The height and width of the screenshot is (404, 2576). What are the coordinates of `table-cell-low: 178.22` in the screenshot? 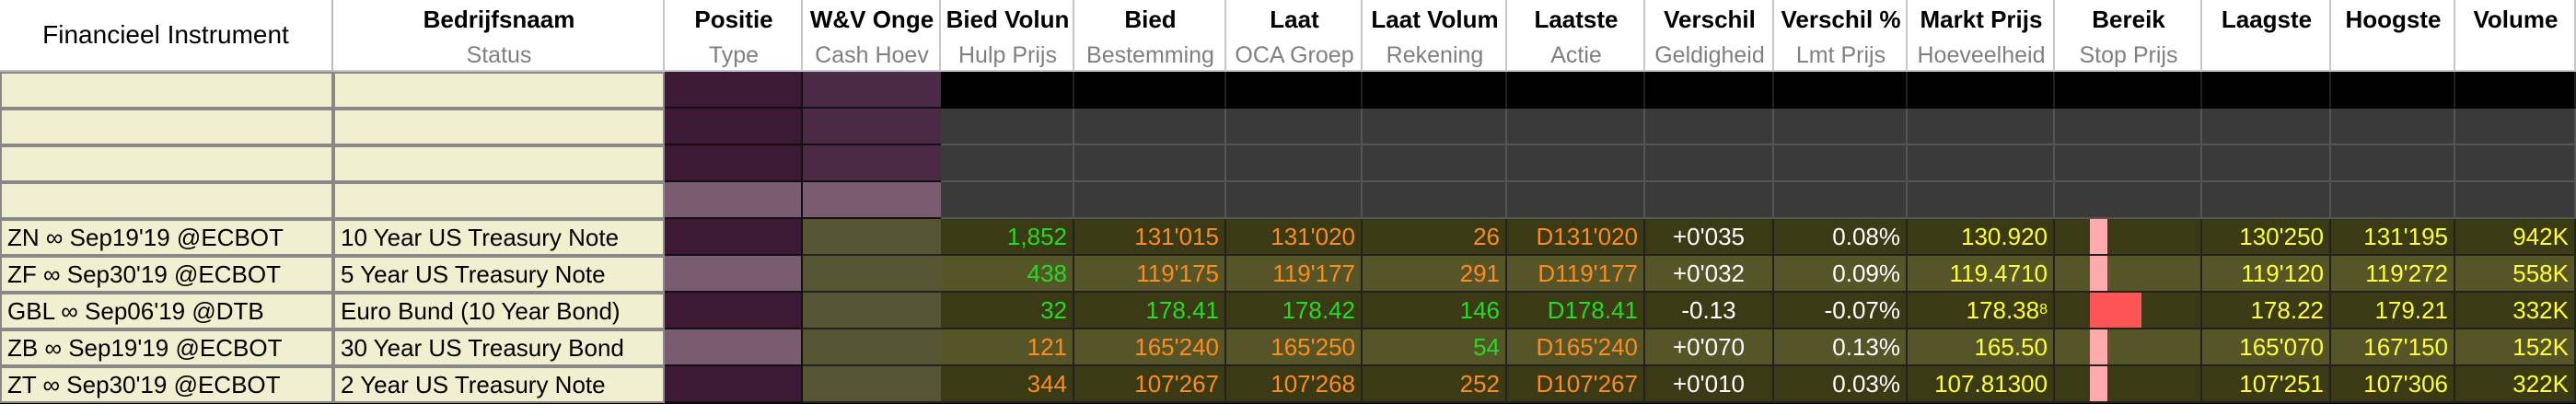 It's located at (2266, 311).